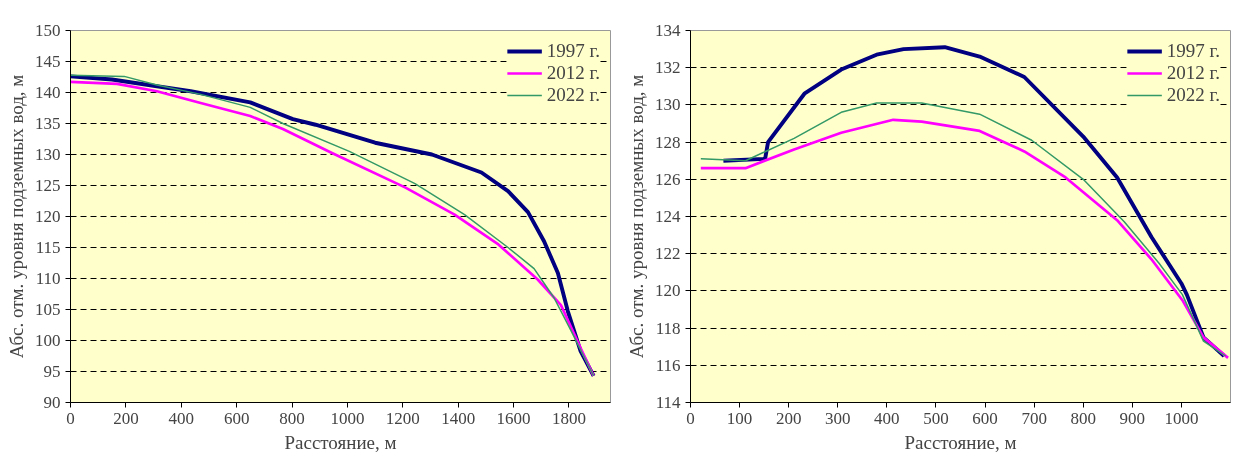  What do you see at coordinates (668, 142) in the screenshot?
I see `y-tick-label: 128` at bounding box center [668, 142].